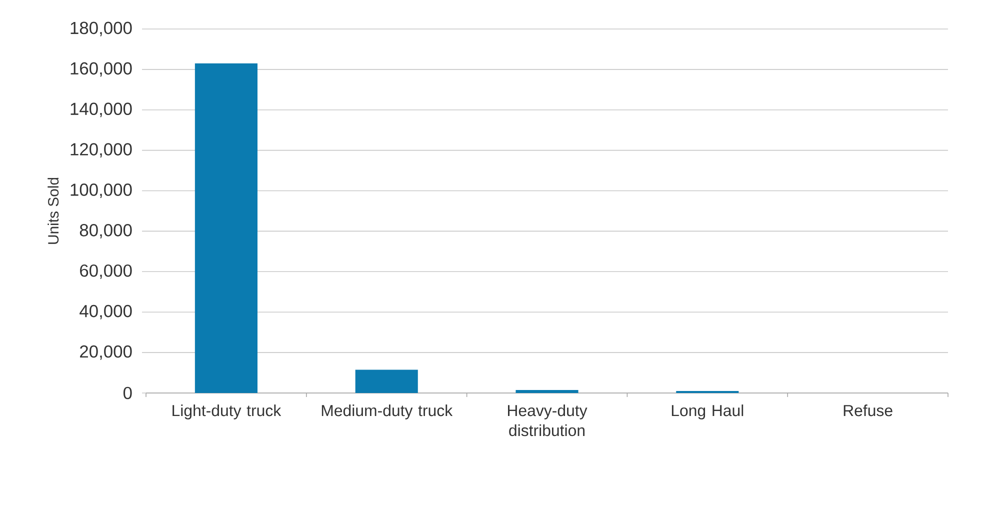  I want to click on y-tick-label: 0, so click(127, 393).